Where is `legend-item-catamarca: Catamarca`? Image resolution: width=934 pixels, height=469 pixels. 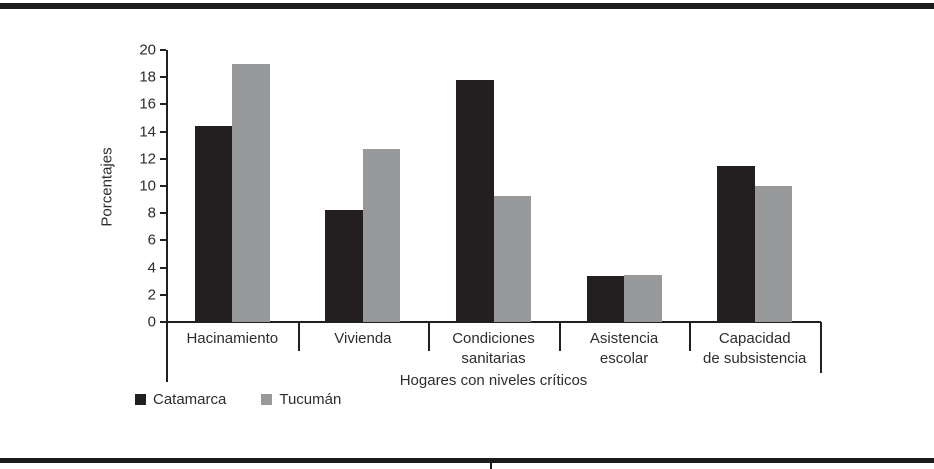
legend-item-catamarca: Catamarca is located at coordinates (180, 399).